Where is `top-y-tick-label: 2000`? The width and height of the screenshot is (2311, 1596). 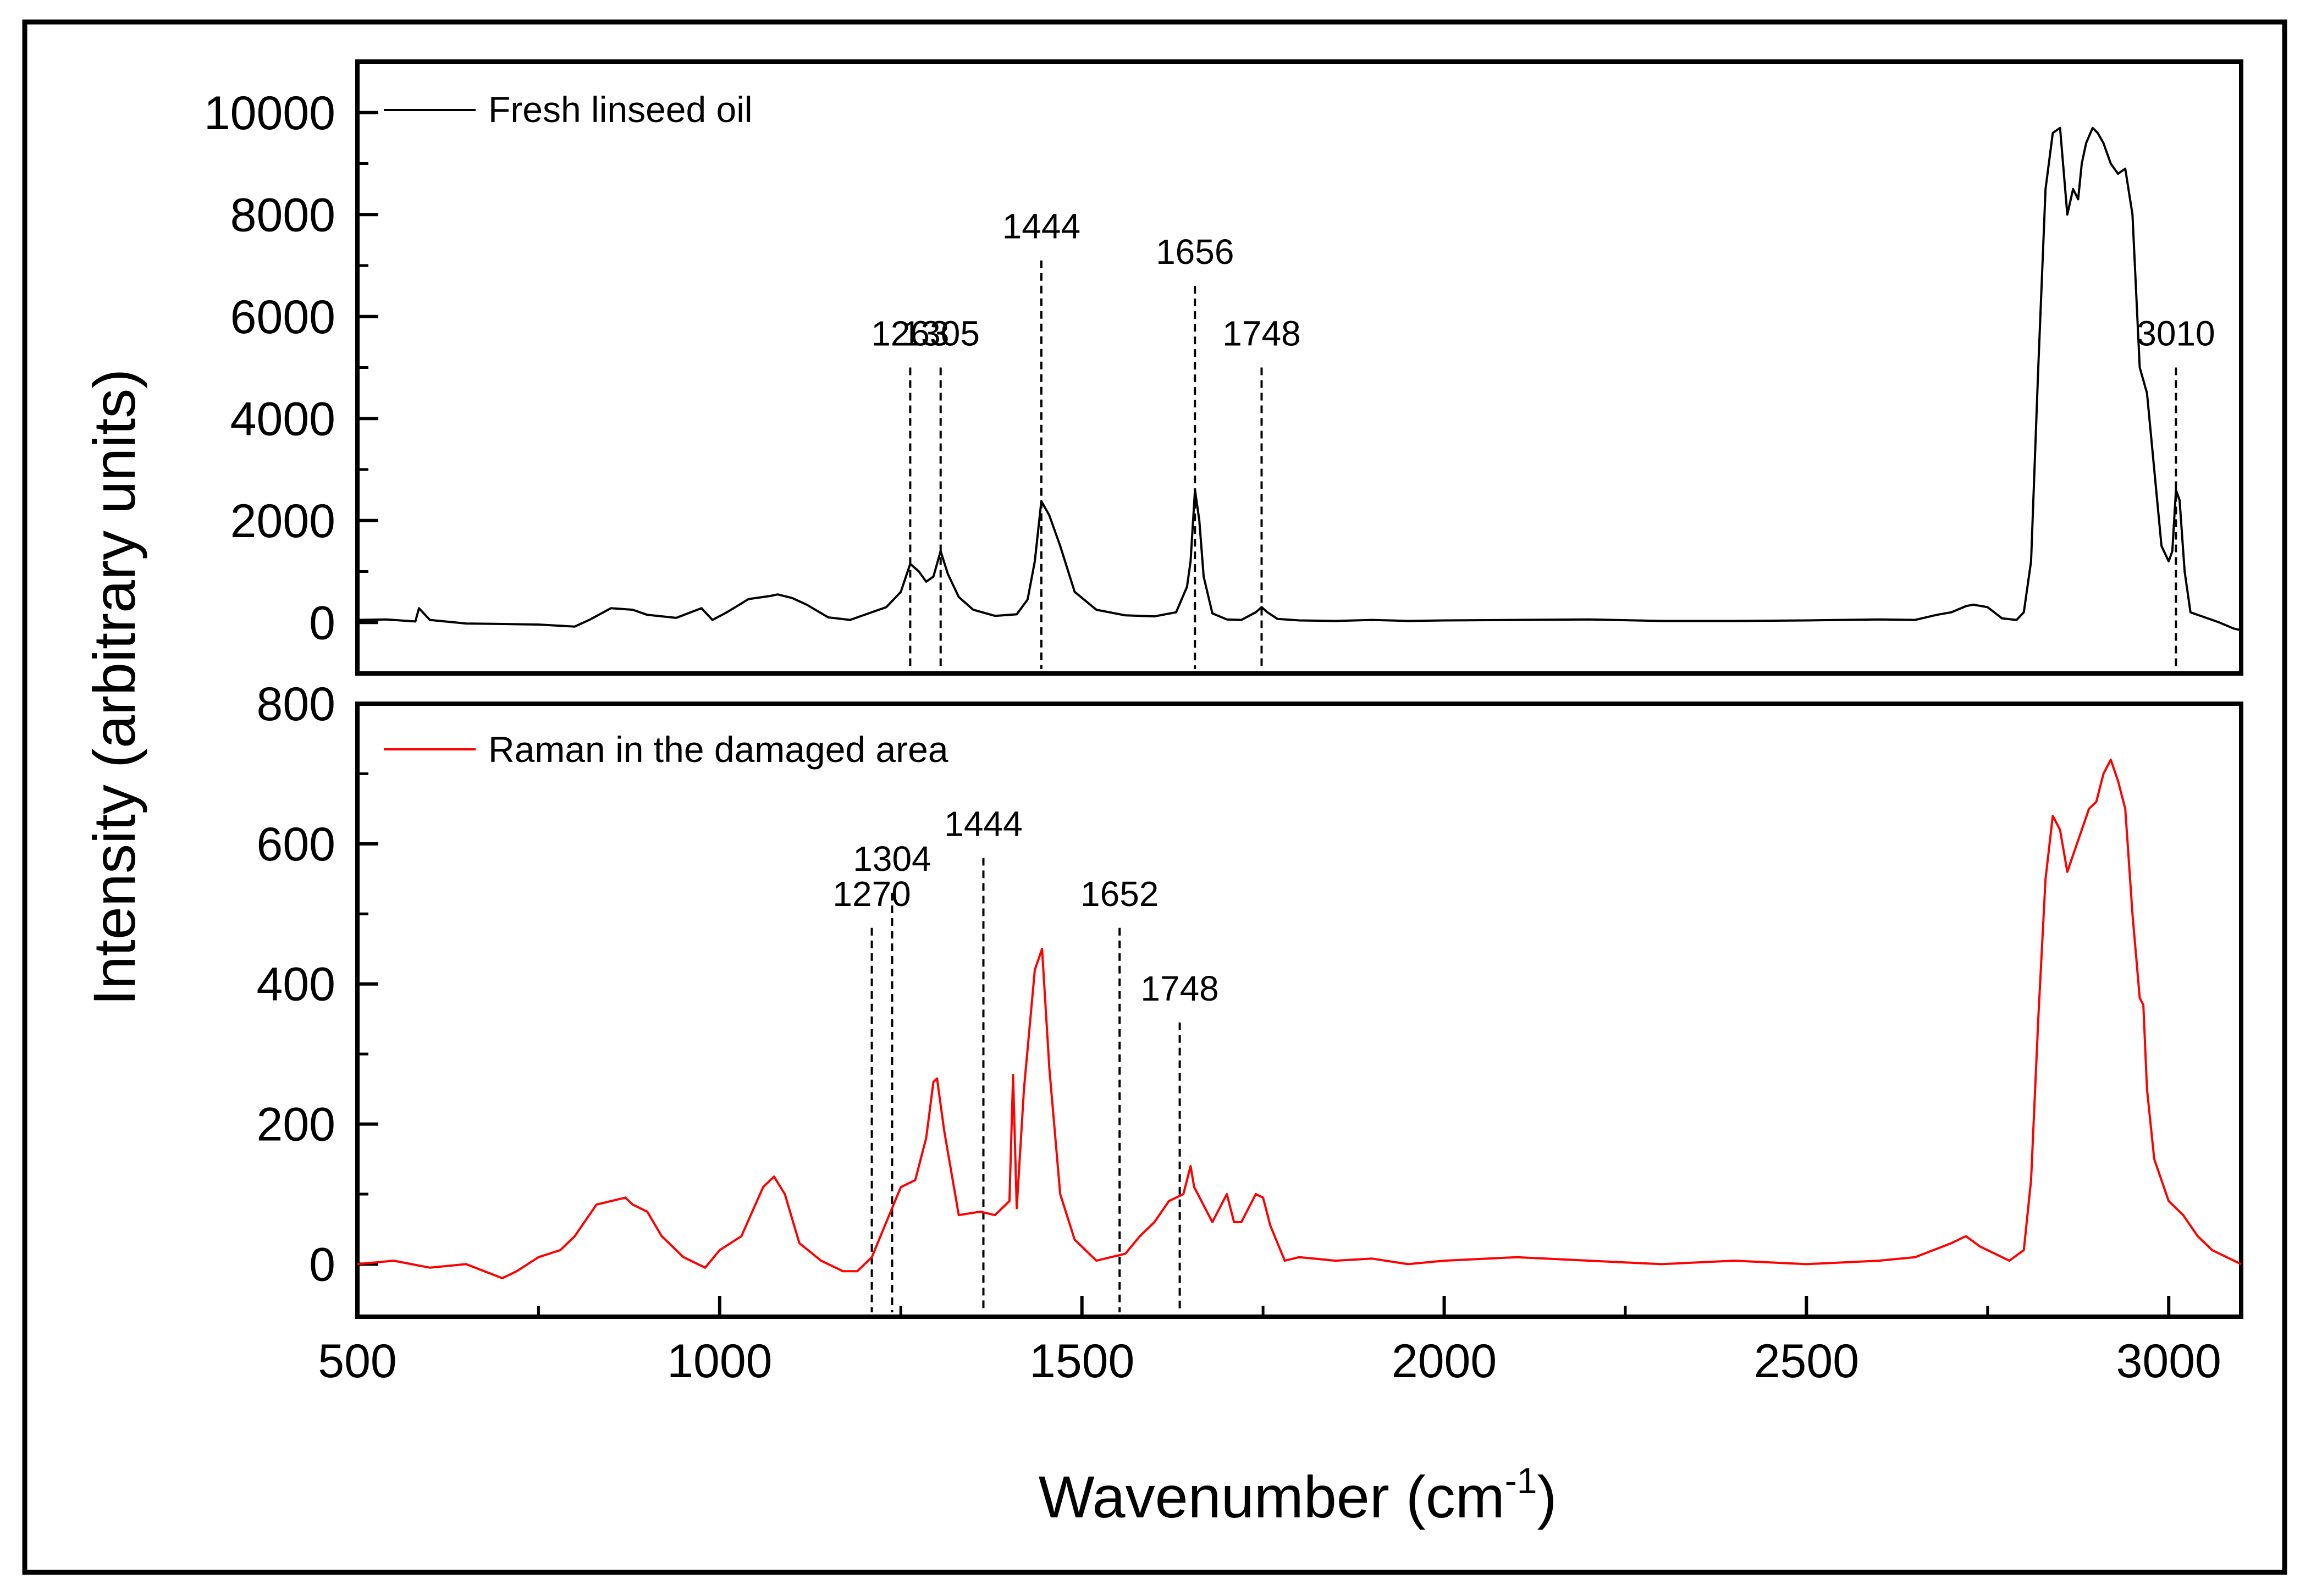
top-y-tick-label: 2000 is located at coordinates (282, 522).